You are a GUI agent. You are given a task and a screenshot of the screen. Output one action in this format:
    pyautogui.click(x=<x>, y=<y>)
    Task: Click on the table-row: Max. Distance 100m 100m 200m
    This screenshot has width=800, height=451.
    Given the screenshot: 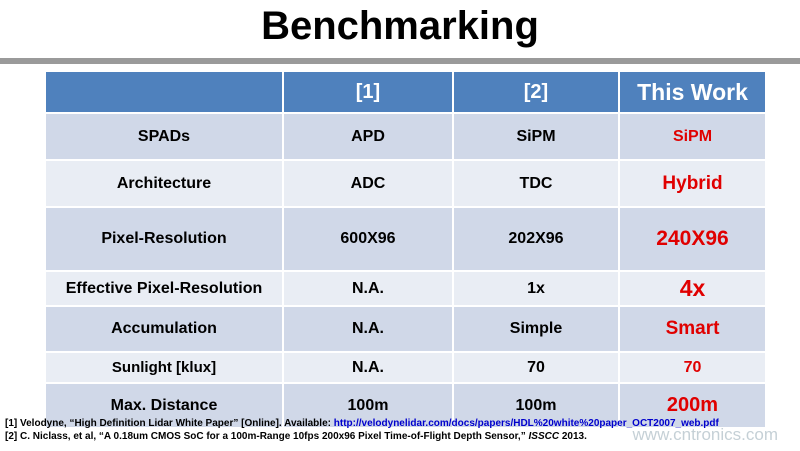 What is the action you would take?
    pyautogui.click(x=405, y=405)
    